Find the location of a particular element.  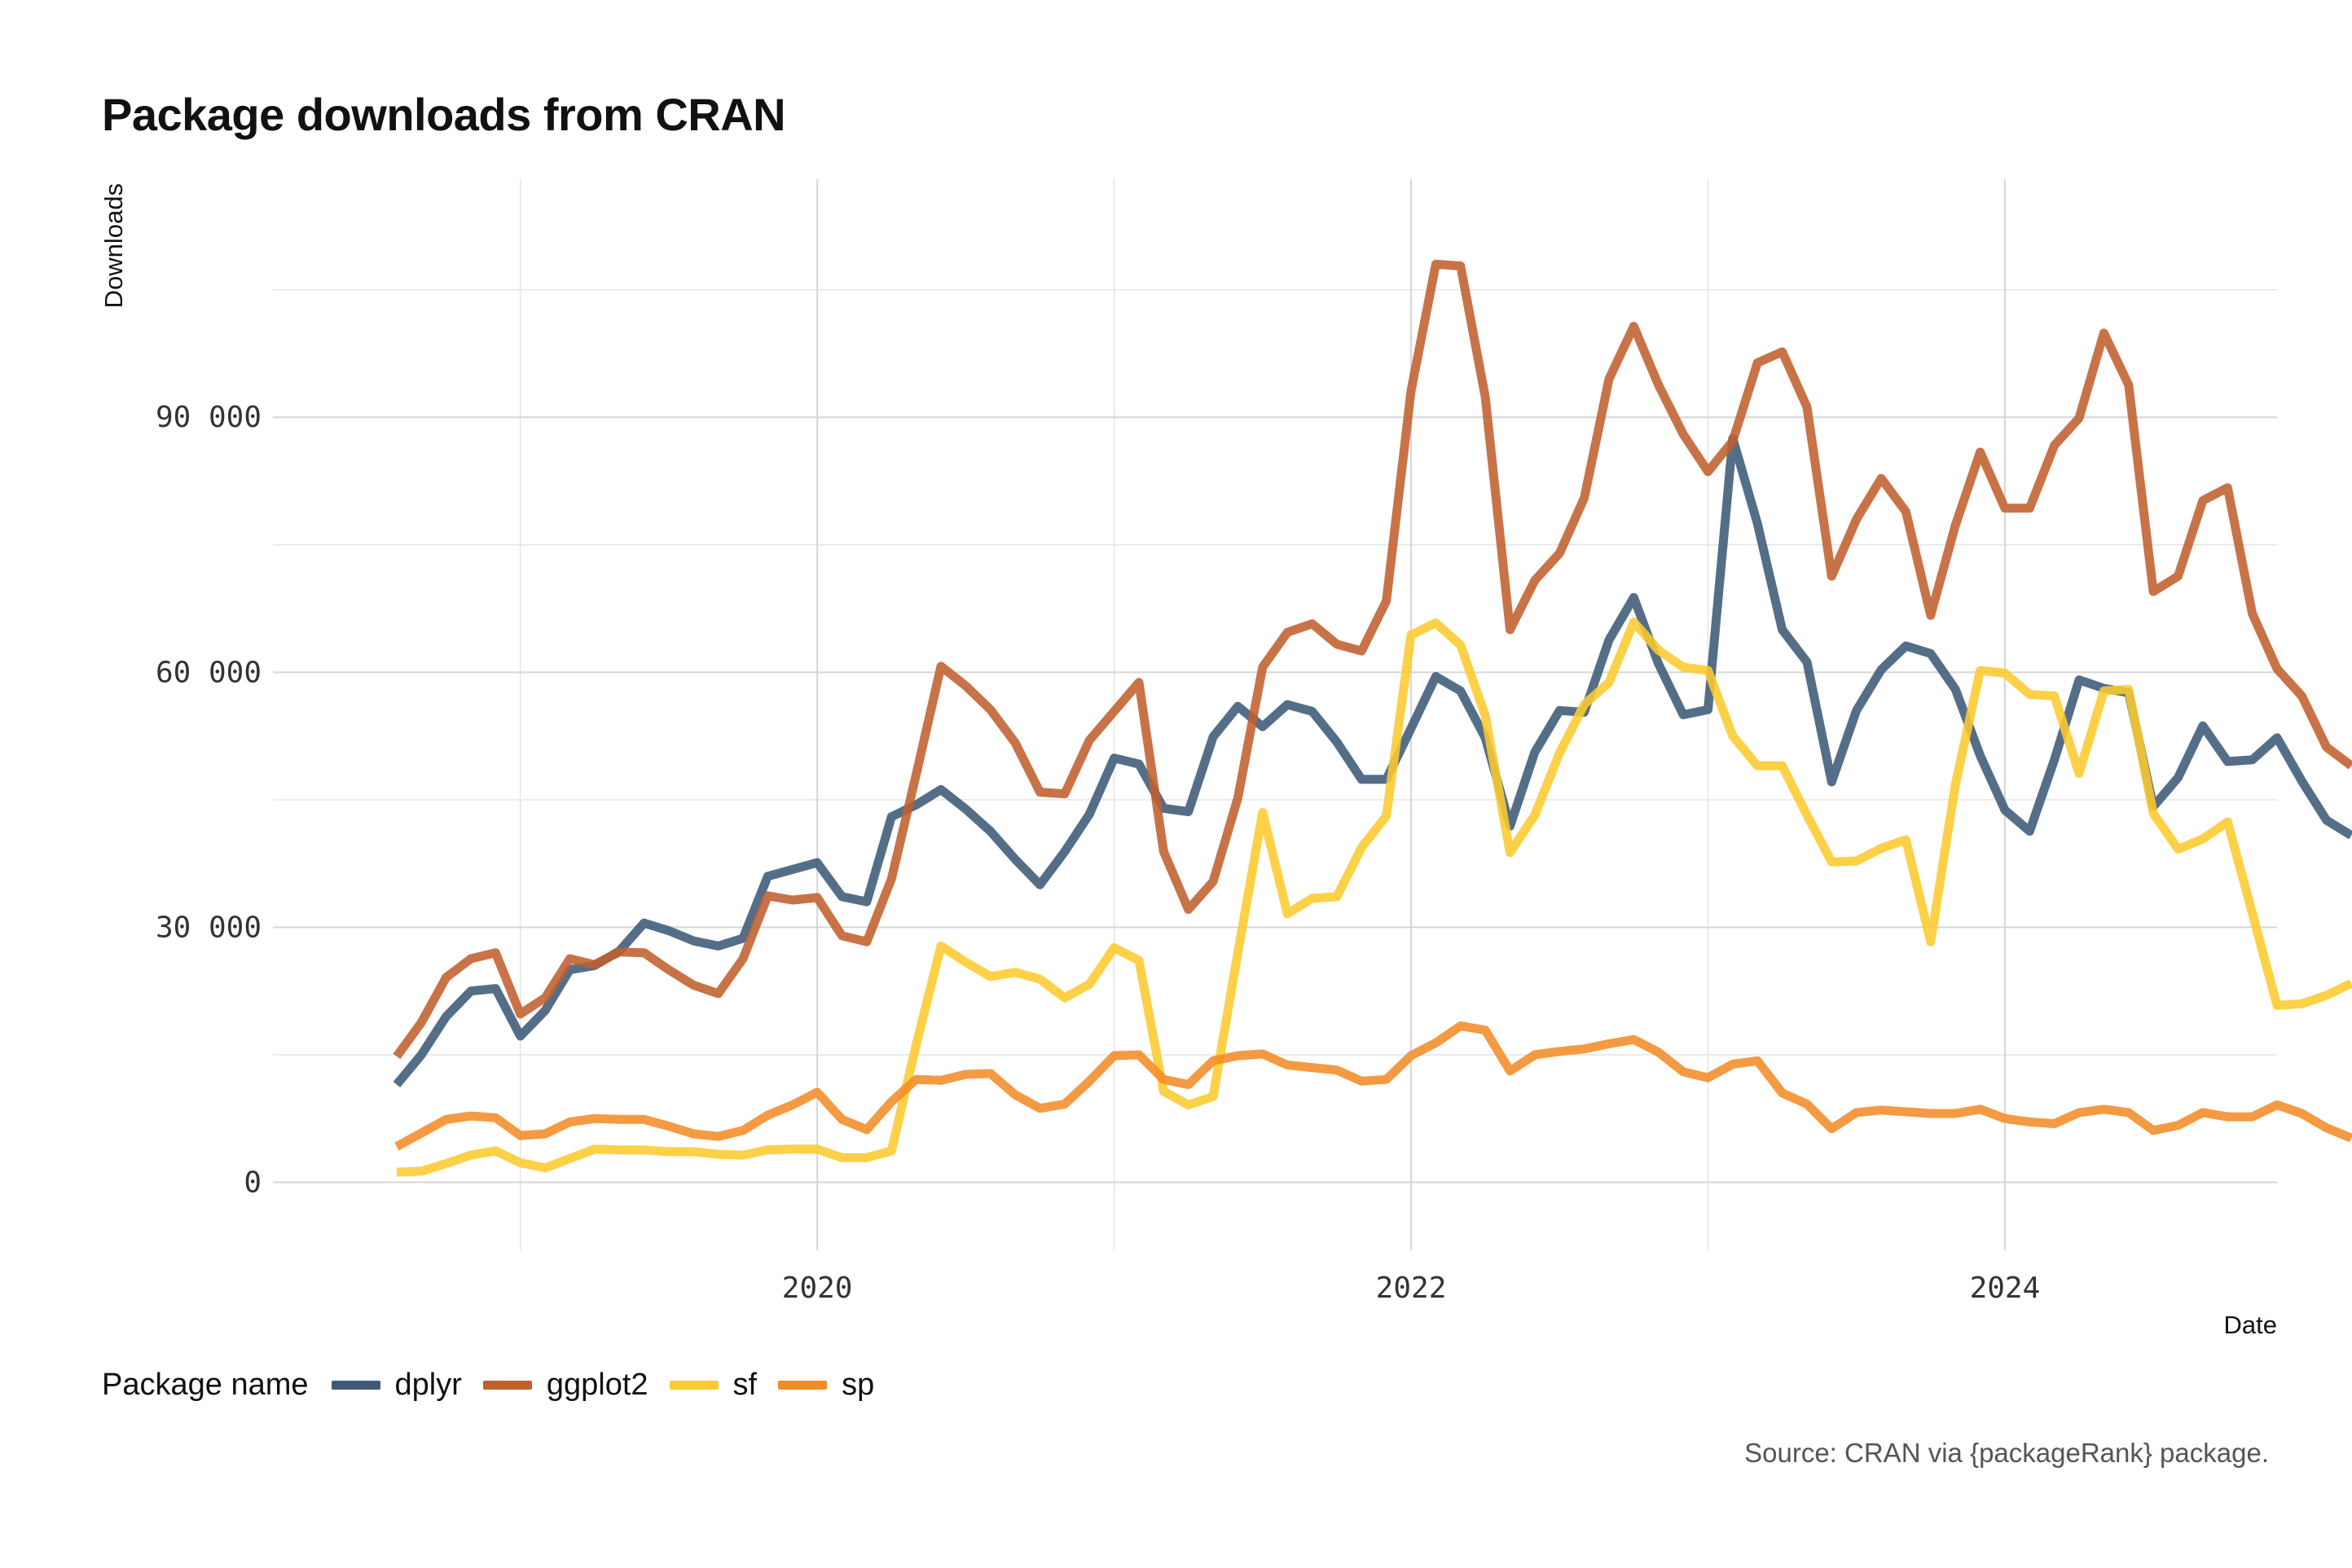

legend-label-sf: sf is located at coordinates (745, 1384).